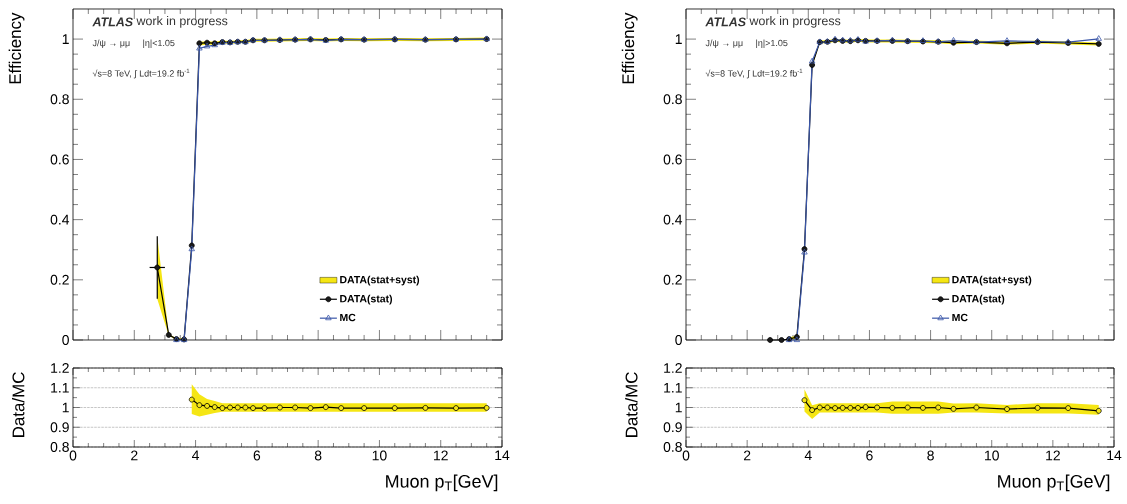 Image resolution: width=1127 pixels, height=504 pixels. I want to click on annotation: |η|>1.05, so click(772, 43).